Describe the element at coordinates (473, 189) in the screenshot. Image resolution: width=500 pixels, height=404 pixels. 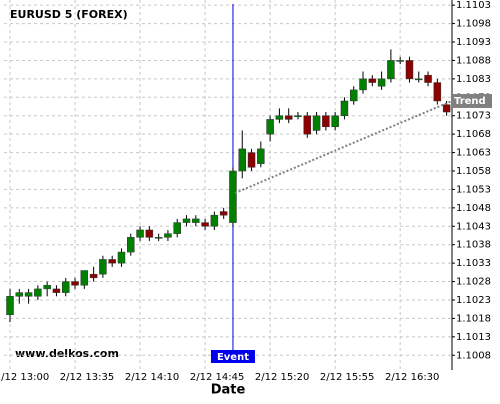
I see `y-tick-label: 1.1053` at that location.